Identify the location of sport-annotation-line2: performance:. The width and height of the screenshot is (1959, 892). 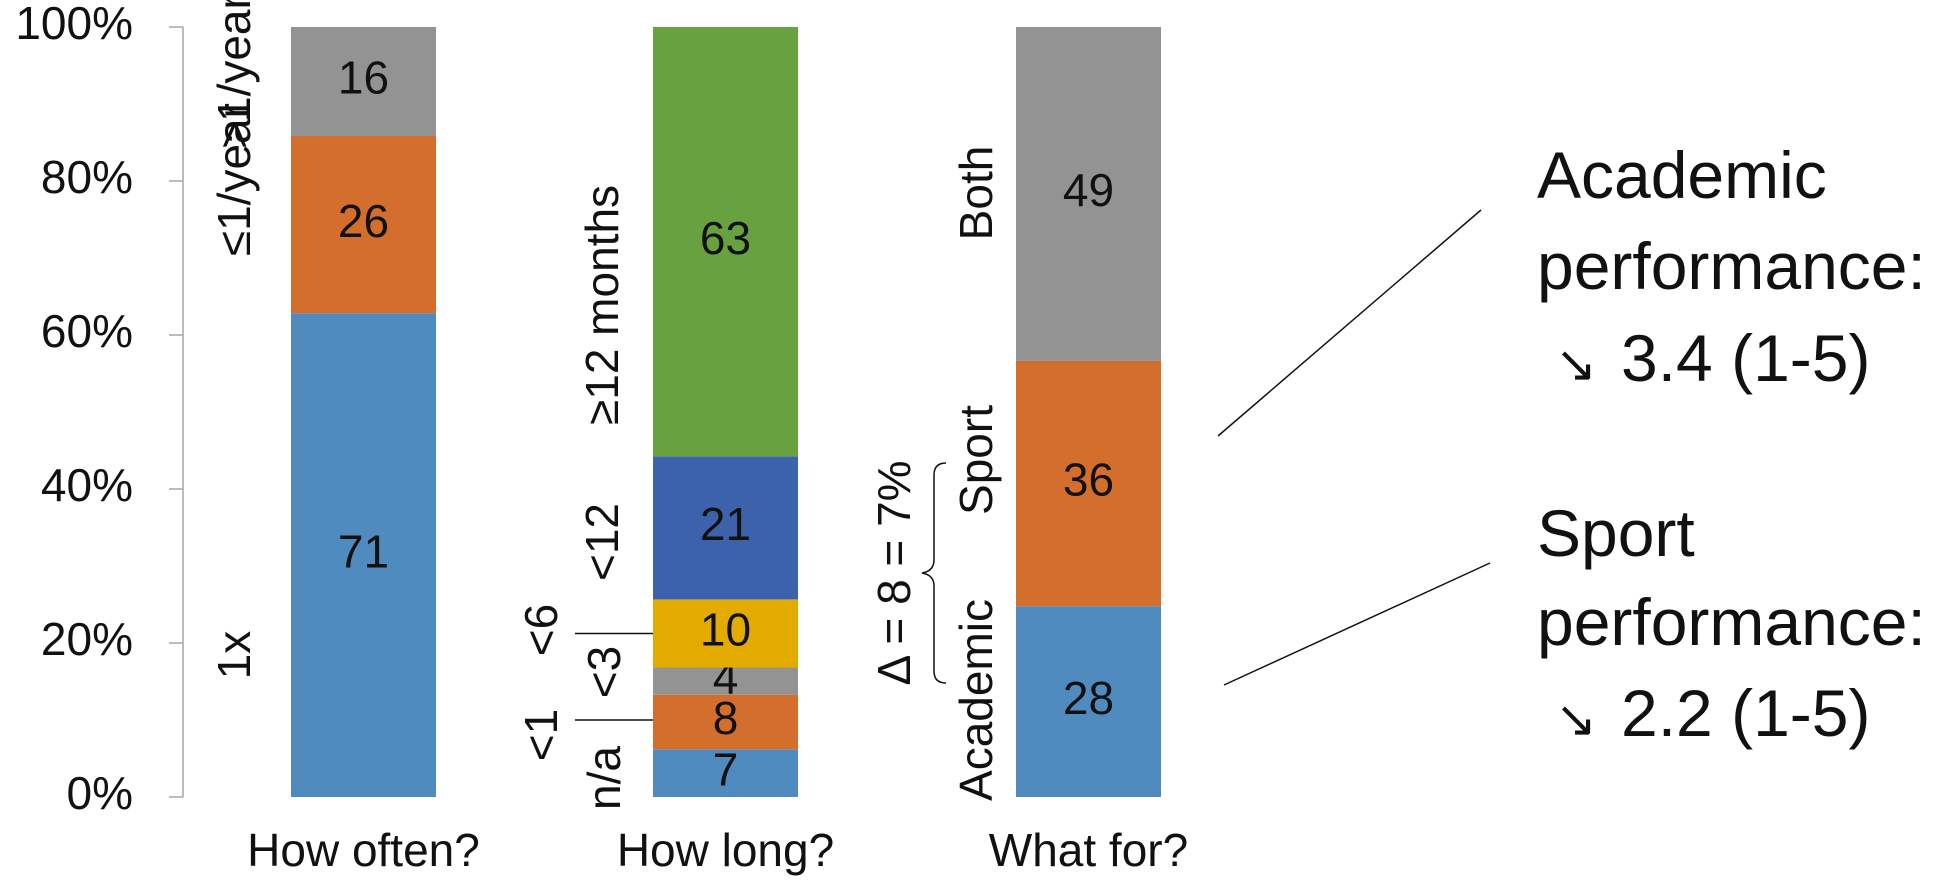
(1731, 622).